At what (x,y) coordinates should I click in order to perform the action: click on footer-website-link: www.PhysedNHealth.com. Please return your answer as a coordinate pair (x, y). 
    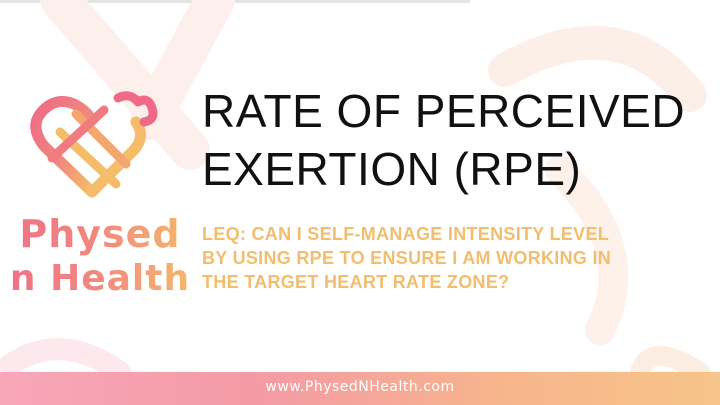
    Looking at the image, I should click on (360, 387).